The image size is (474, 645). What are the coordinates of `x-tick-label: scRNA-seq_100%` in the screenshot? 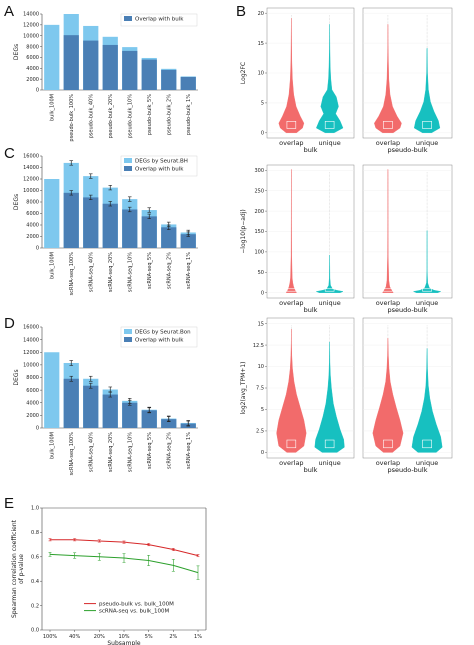 It's located at (72, 274).